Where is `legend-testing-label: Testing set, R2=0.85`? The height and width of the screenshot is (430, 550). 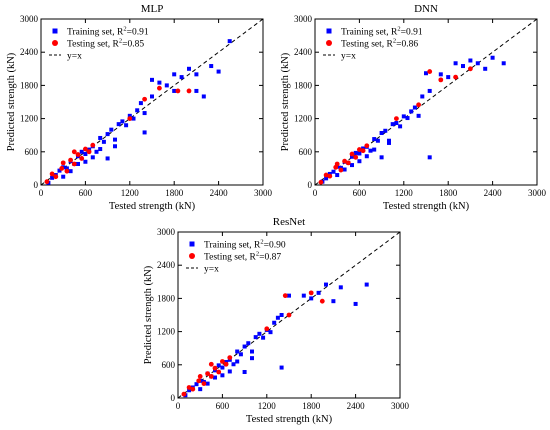 legend-testing-label: Testing set, R2=0.85 is located at coordinates (105, 44).